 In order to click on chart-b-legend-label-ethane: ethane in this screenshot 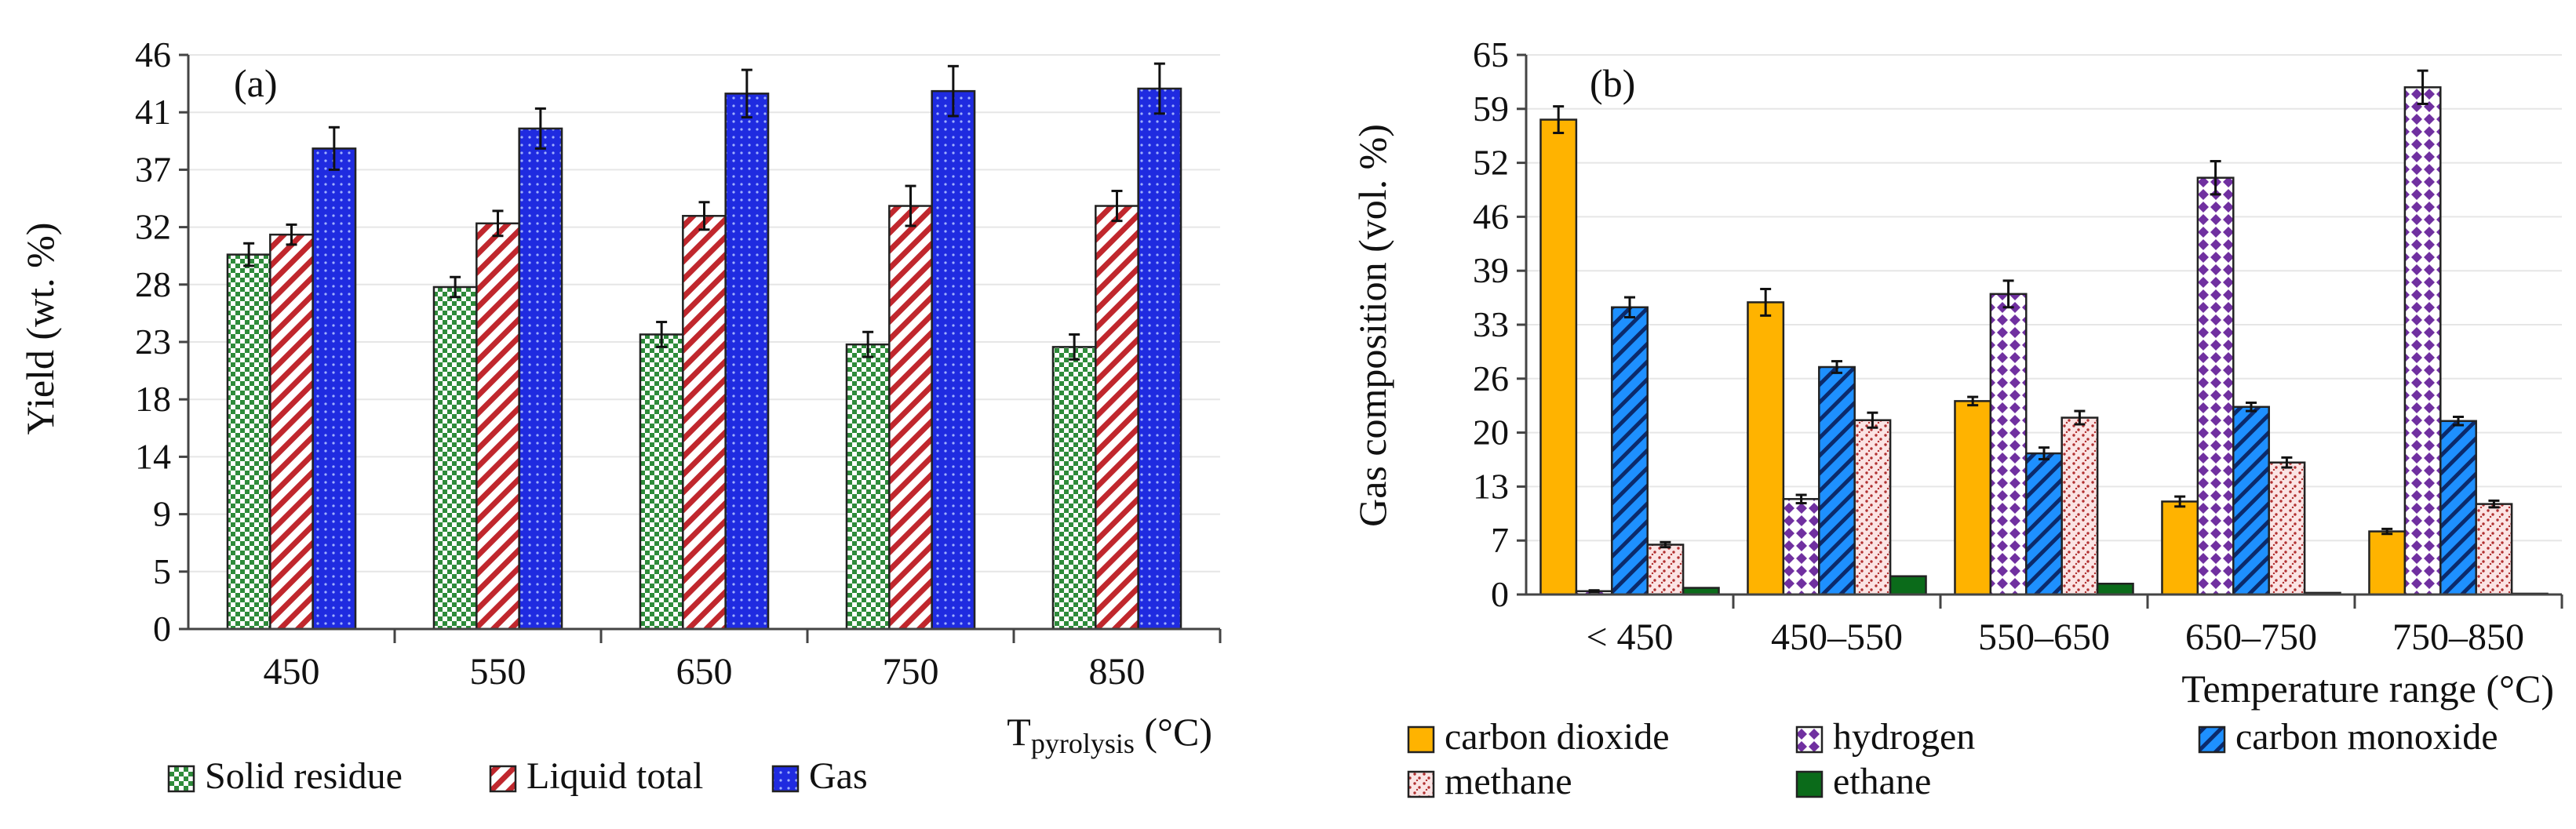, I will do `click(1882, 781)`.